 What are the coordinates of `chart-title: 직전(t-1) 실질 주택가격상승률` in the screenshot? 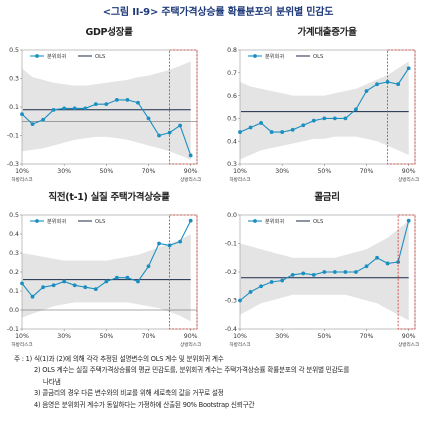 It's located at (109, 197).